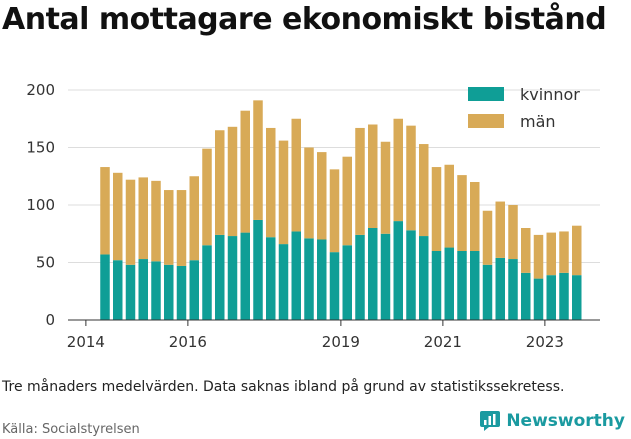 The width and height of the screenshot is (631, 439). What do you see at coordinates (40, 90) in the screenshot?
I see `y-tick-label: 200` at bounding box center [40, 90].